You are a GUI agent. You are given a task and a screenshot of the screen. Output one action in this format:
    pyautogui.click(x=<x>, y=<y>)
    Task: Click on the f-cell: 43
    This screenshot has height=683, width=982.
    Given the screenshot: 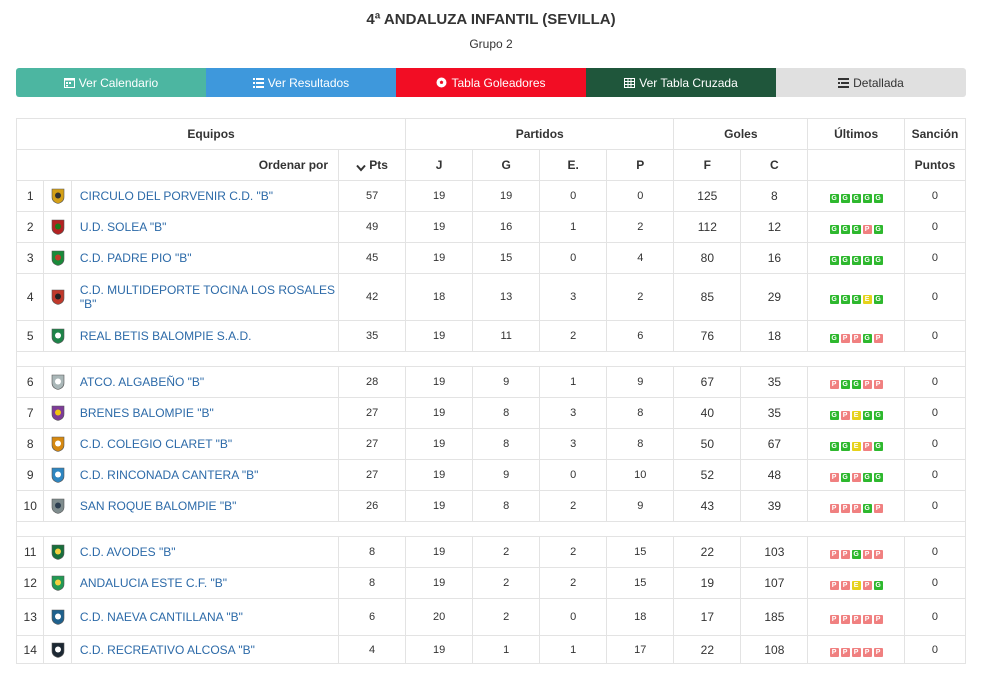 What is the action you would take?
    pyautogui.click(x=707, y=506)
    